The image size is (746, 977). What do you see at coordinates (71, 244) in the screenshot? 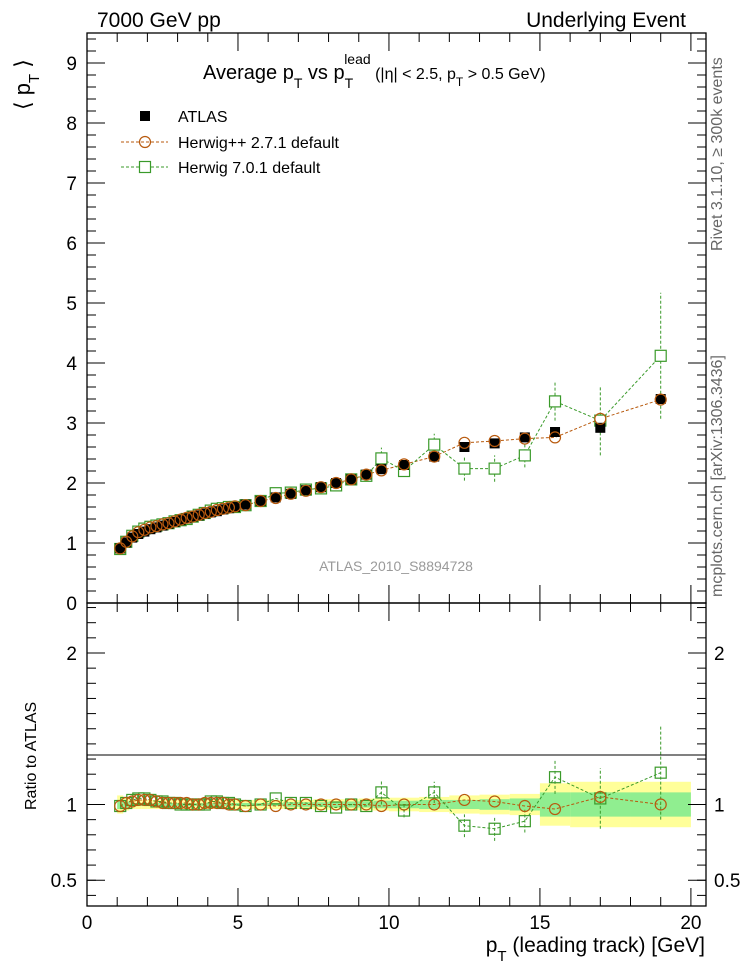
I see `main-y-tick-label: 6` at bounding box center [71, 244].